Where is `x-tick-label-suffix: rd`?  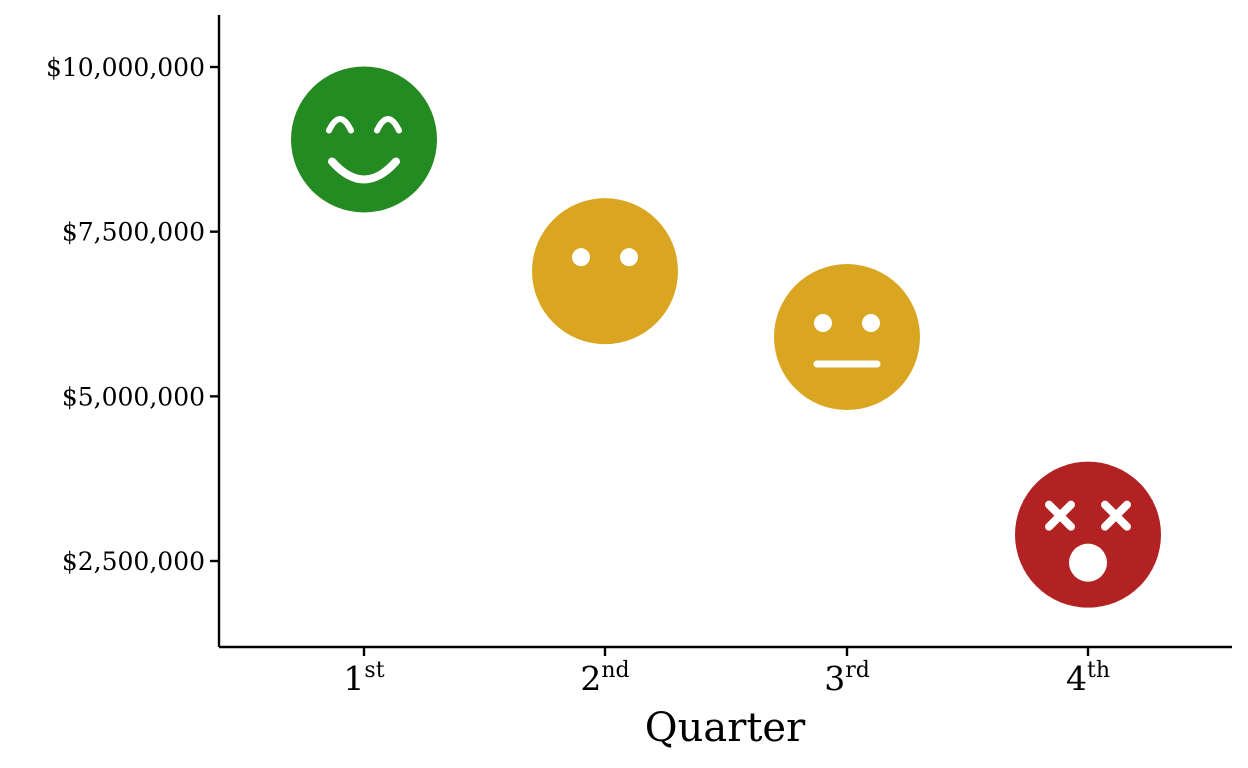
x-tick-label-suffix: rd is located at coordinates (857, 670).